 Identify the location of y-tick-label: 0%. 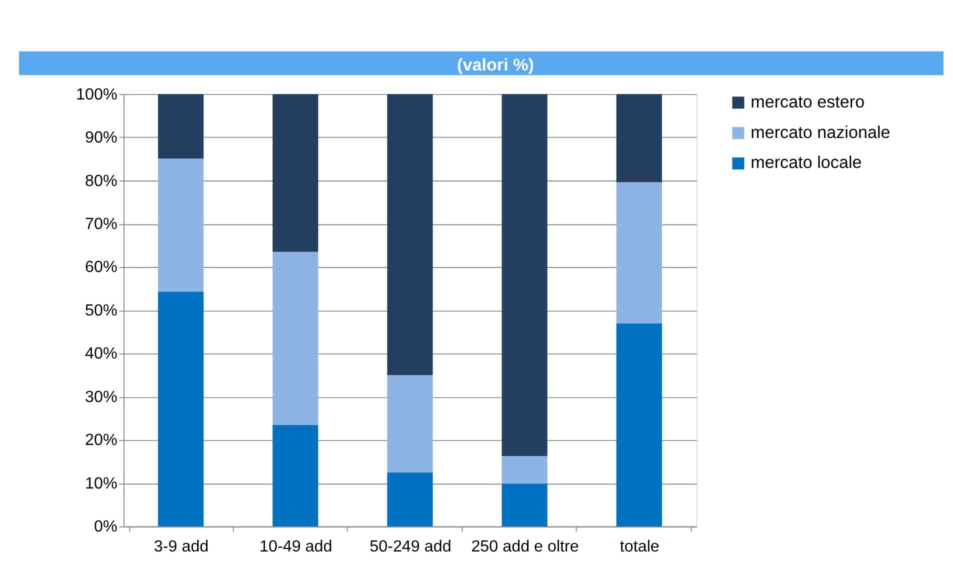
(106, 527).